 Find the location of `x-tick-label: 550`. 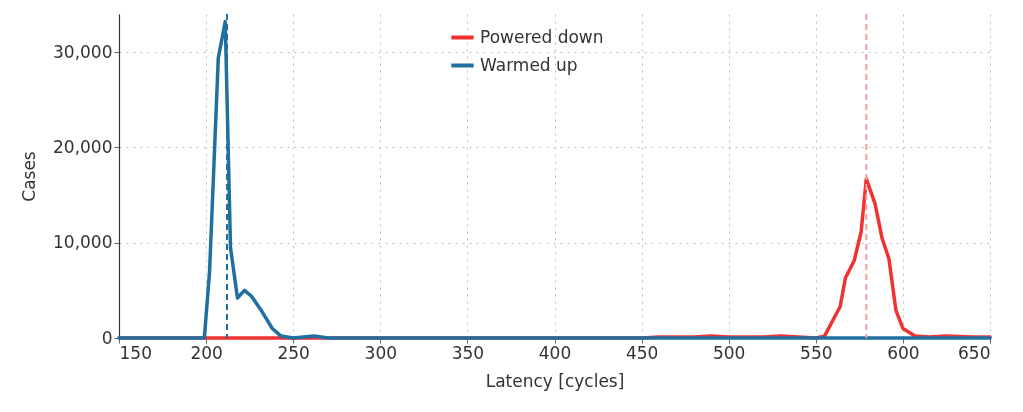

x-tick-label: 550 is located at coordinates (816, 352).